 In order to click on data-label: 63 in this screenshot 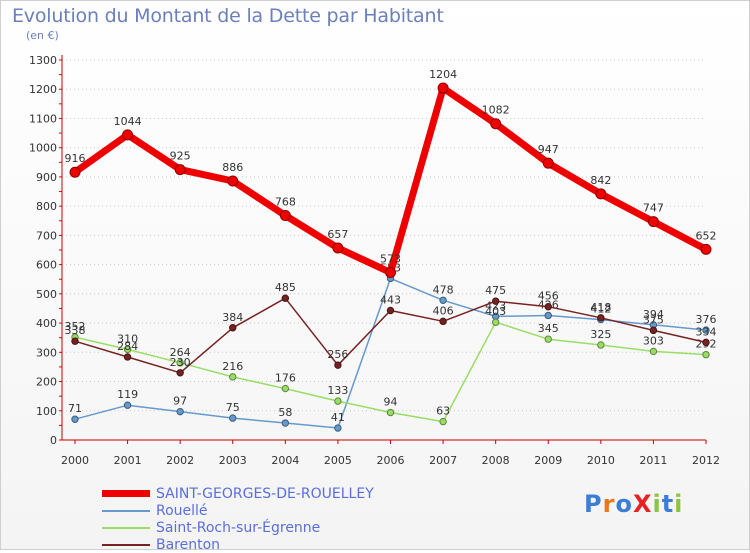, I will do `click(443, 411)`.